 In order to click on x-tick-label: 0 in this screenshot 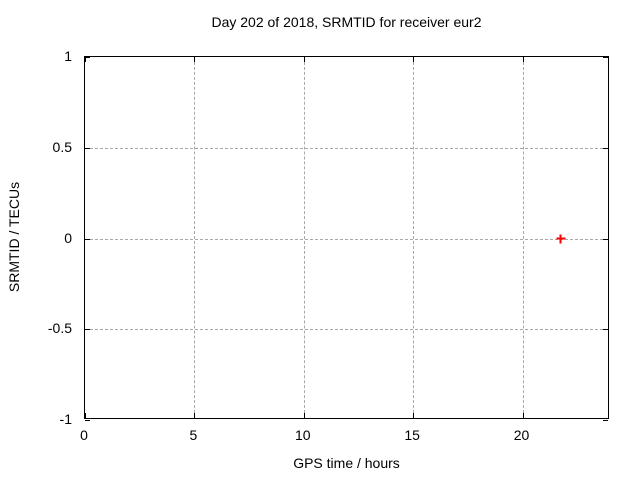, I will do `click(84, 435)`.